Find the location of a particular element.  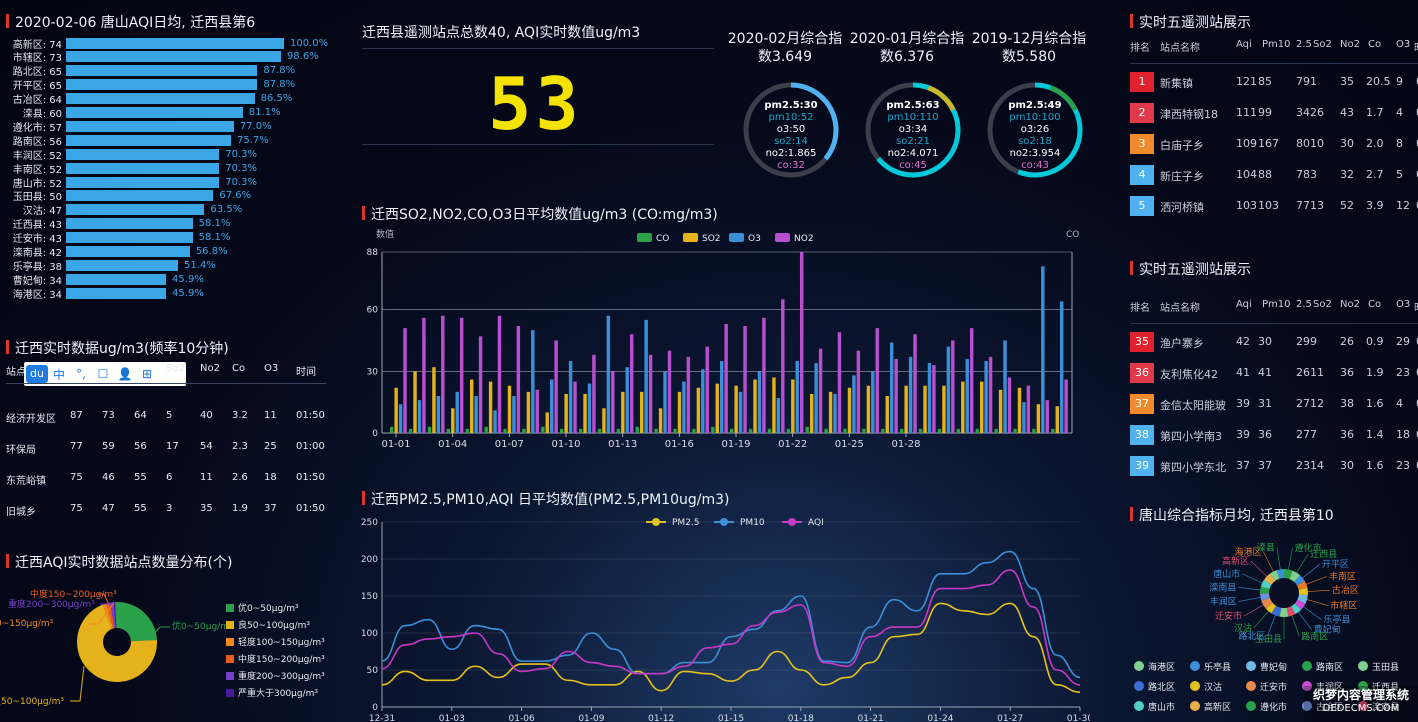

grid-icon: ⊞ is located at coordinates (147, 374).